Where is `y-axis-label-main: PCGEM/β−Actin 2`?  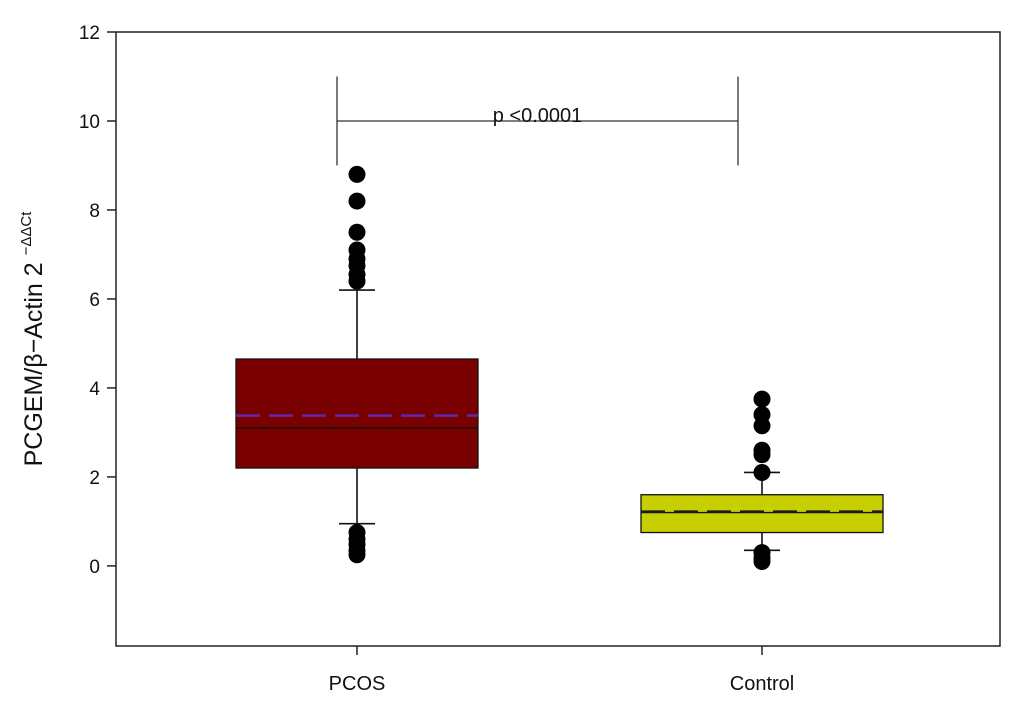
y-axis-label-main: PCGEM/β−Actin 2 is located at coordinates (34, 364).